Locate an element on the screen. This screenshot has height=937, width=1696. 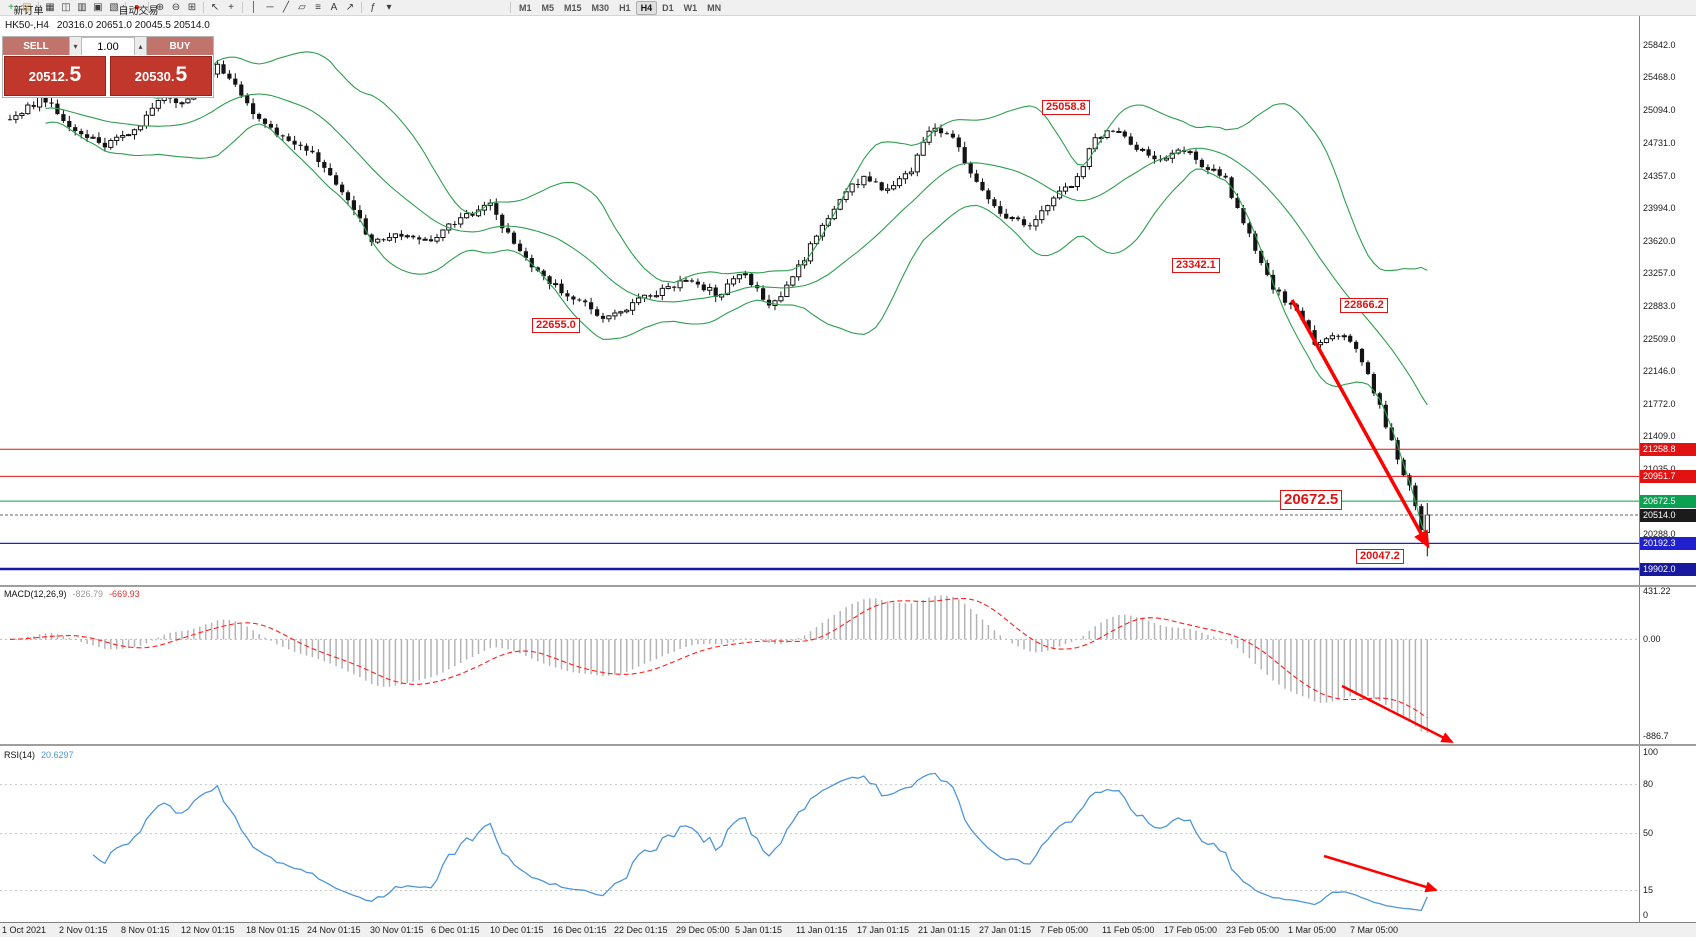
timeframe-d1-button: D1 is located at coordinates (668, 7).